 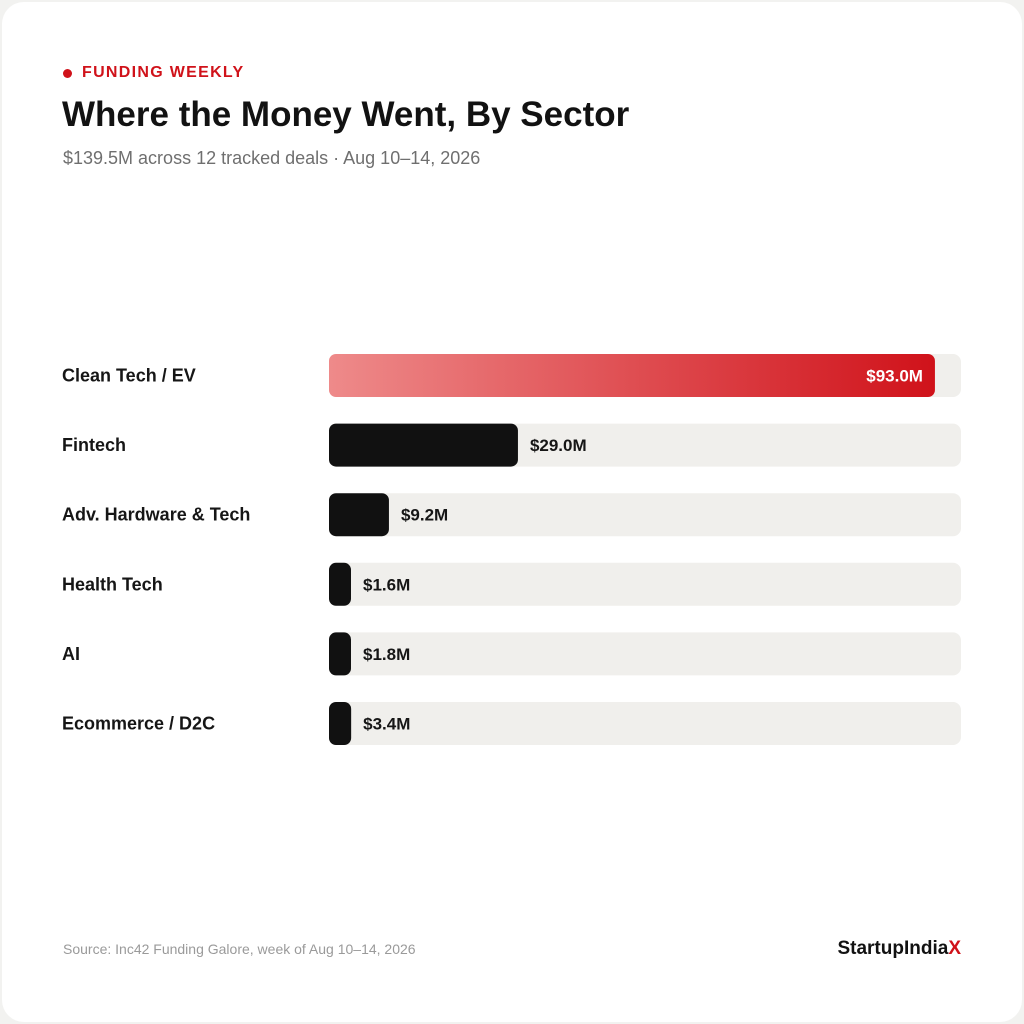 I want to click on value-label: $93.0M, so click(x=894, y=376).